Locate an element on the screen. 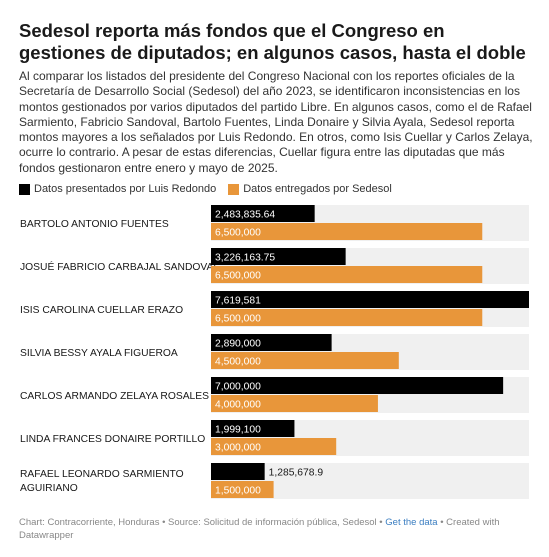  value-label-redondo-silvia-bessy-ayala-figueroa: 2,890,000 is located at coordinates (238, 344).